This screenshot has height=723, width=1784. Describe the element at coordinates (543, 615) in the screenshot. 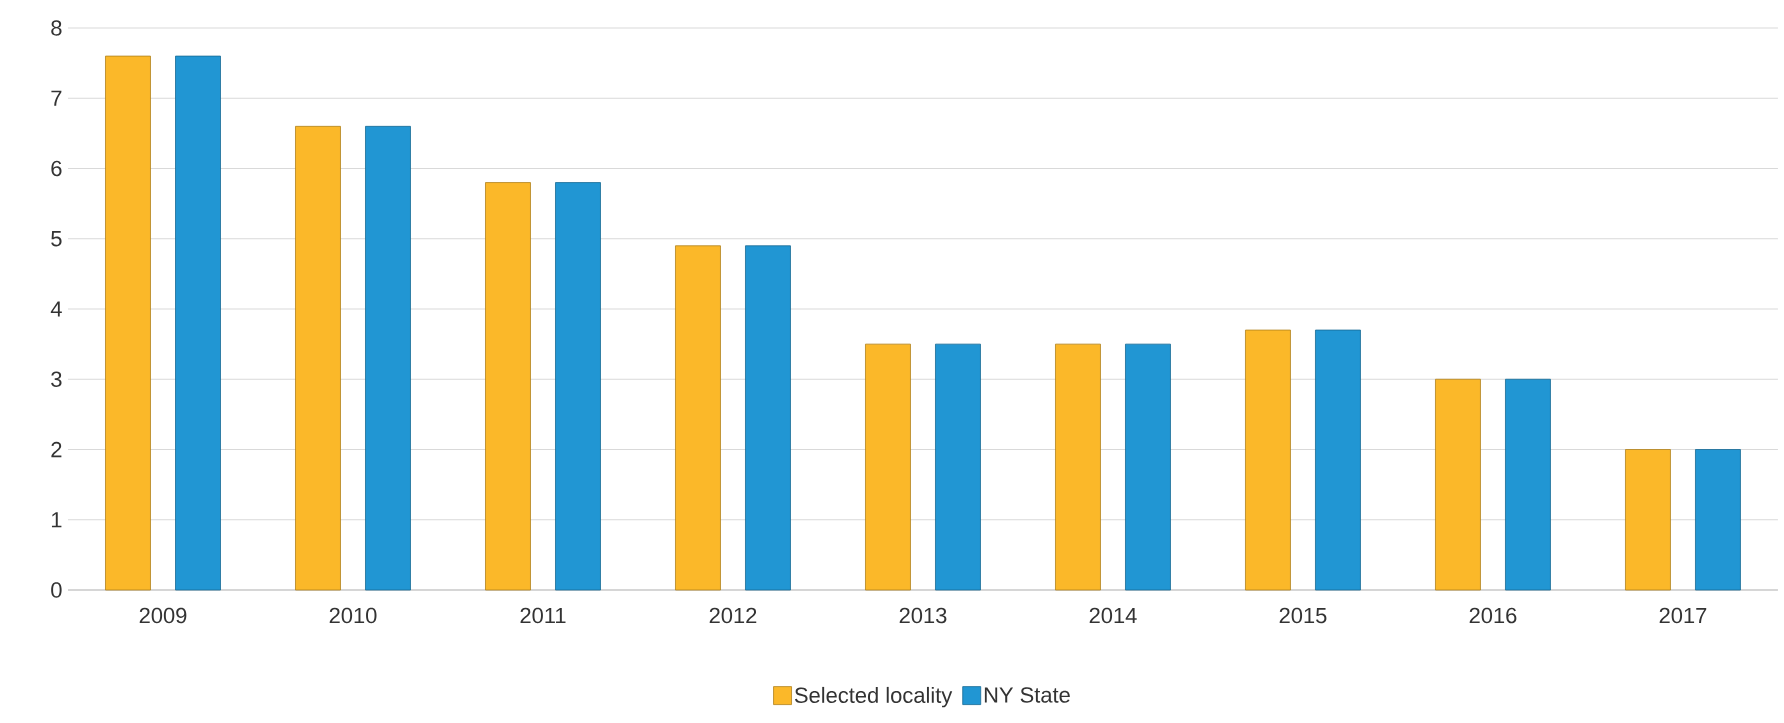

I see `x-tick-label: 2011` at that location.